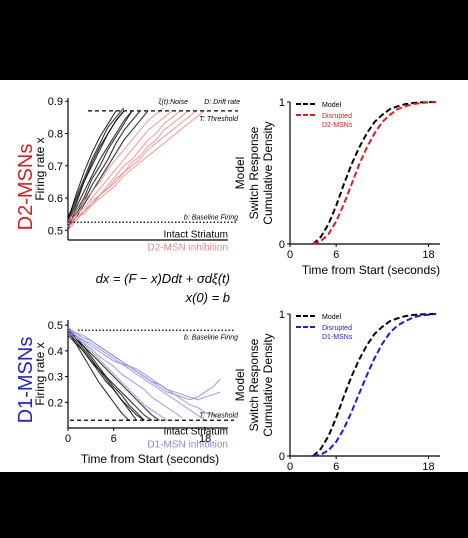 The height and width of the screenshot is (538, 468). Describe the element at coordinates (173, 102) in the screenshot. I see `noise-annotation: ξ(t):Noise` at that location.